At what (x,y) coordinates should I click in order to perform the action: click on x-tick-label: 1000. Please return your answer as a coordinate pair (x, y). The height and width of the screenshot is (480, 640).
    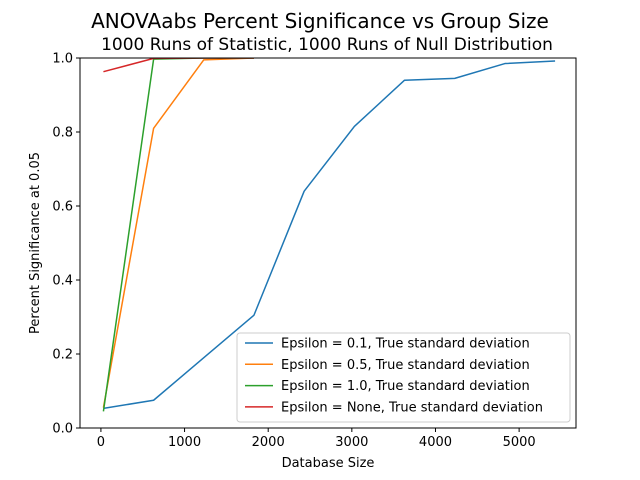
    Looking at the image, I should click on (184, 442).